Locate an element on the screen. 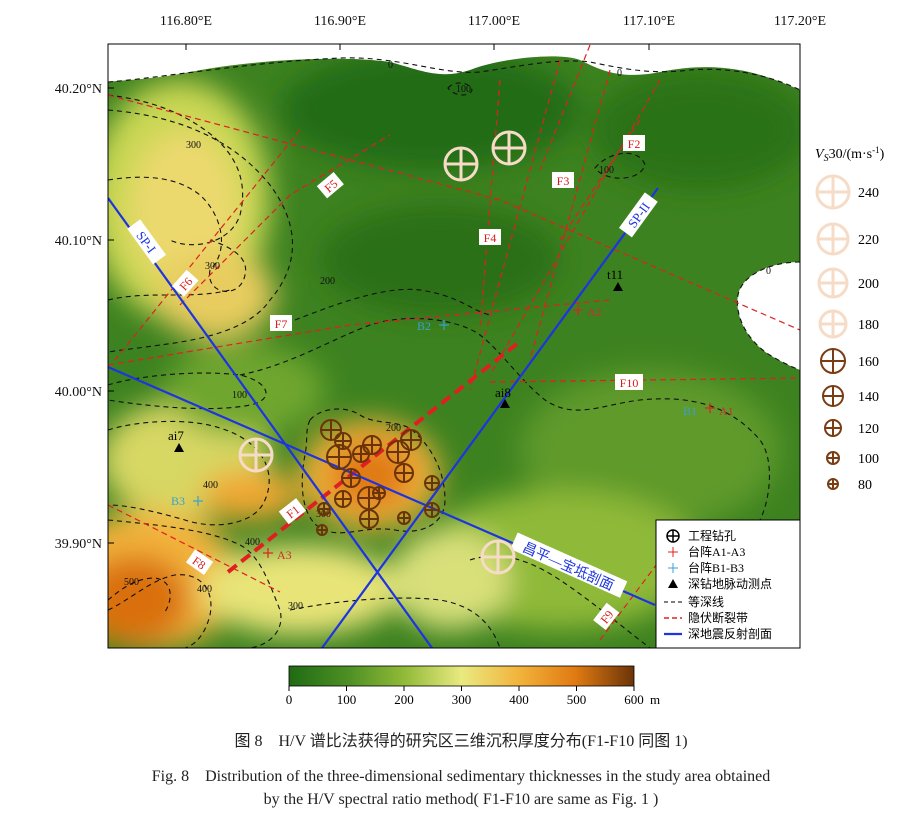 The width and height of the screenshot is (922, 824). array-label-b3: B3 is located at coordinates (178, 501).